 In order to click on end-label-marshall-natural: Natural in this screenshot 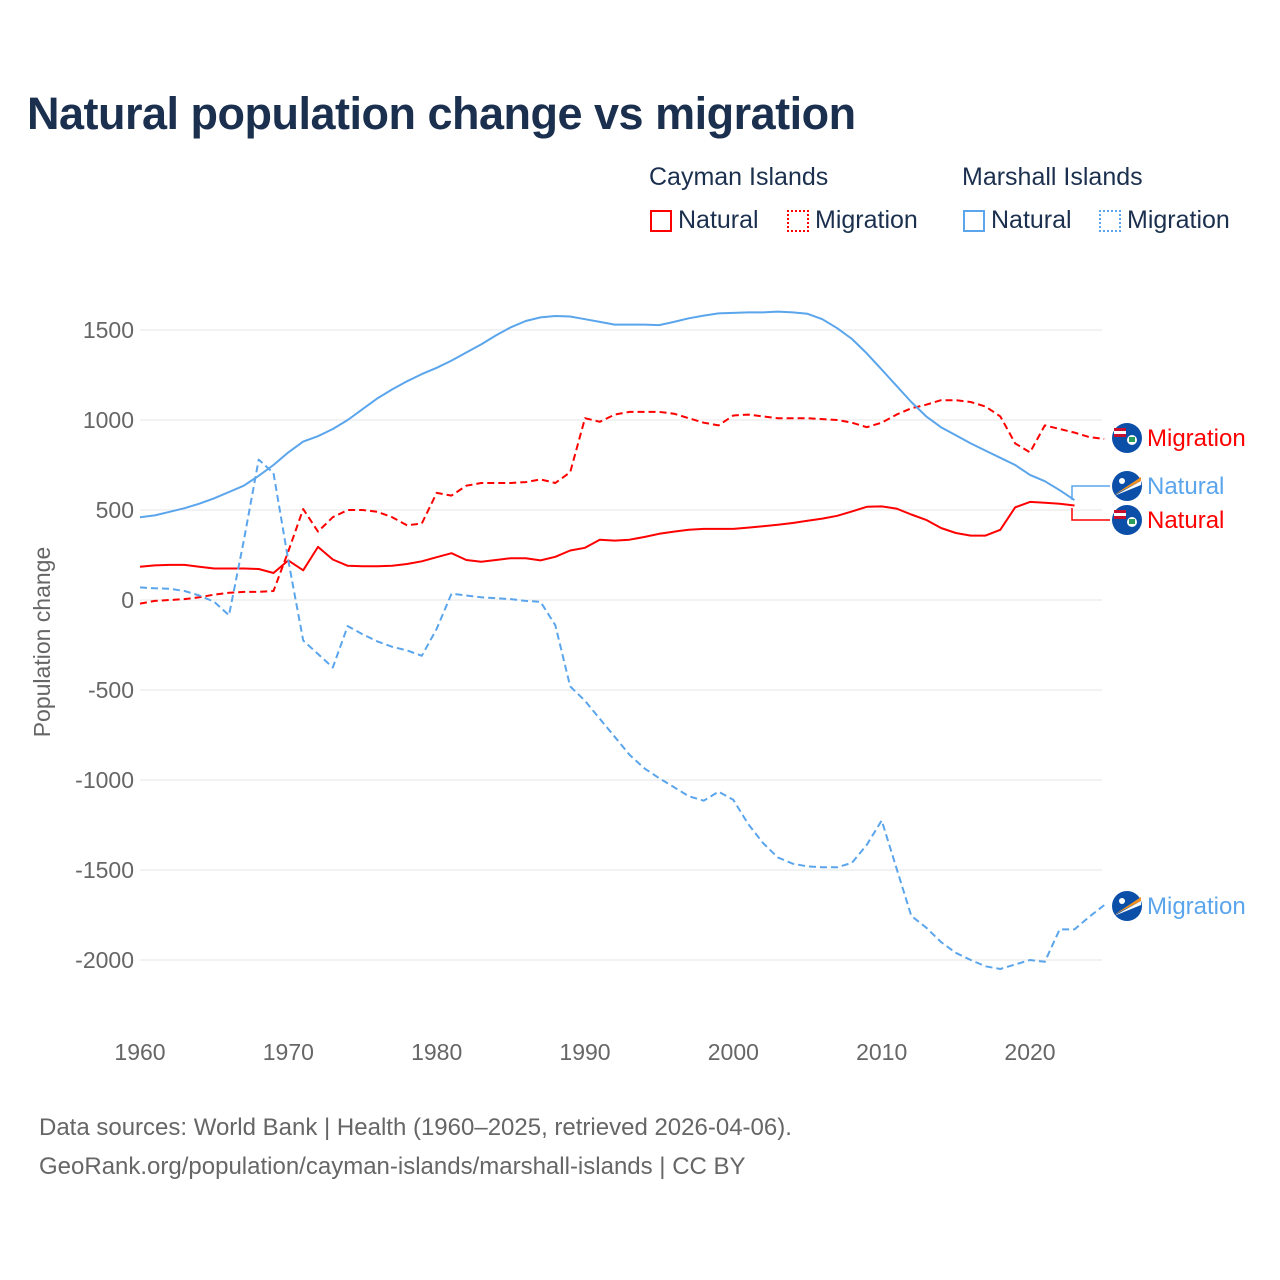, I will do `click(1185, 486)`.